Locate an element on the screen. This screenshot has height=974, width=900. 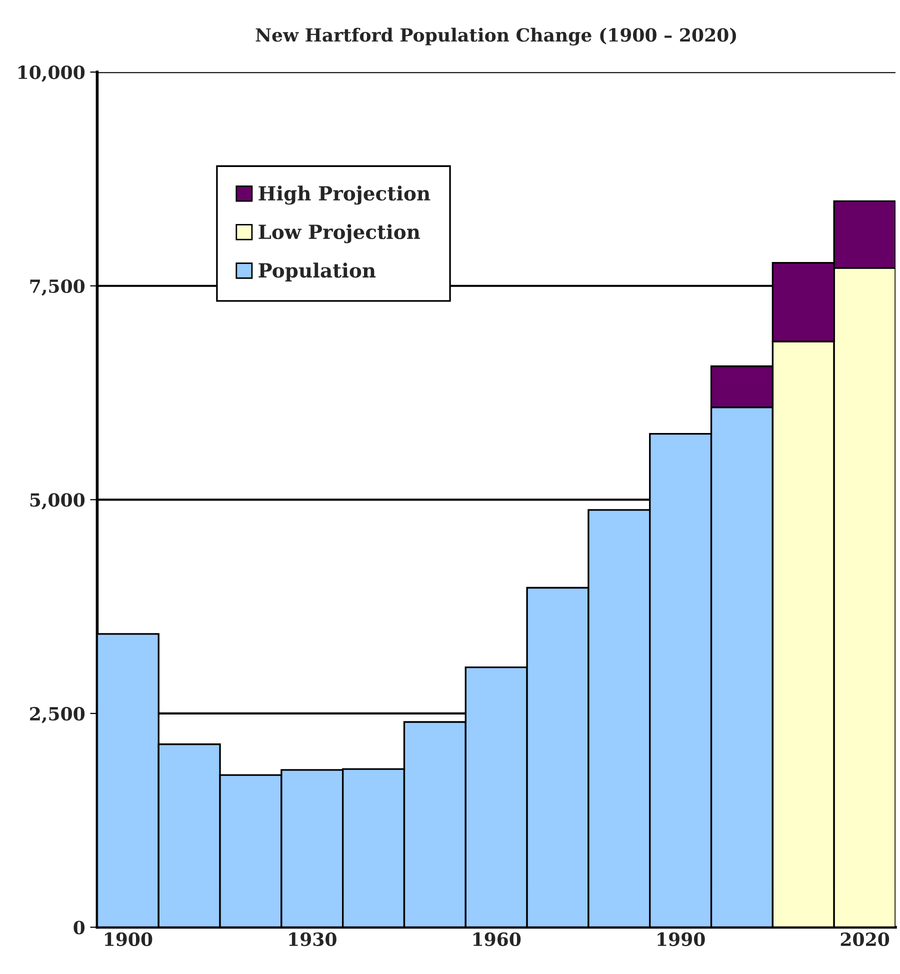
legend-label: High Projection is located at coordinates (344, 195).